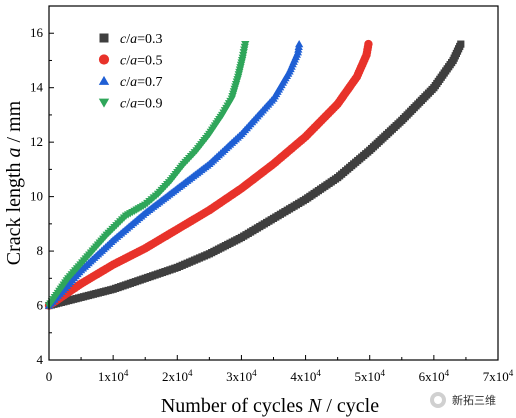 This screenshot has height=418, width=516. I want to click on y-tick-label: 16, so click(37, 32).